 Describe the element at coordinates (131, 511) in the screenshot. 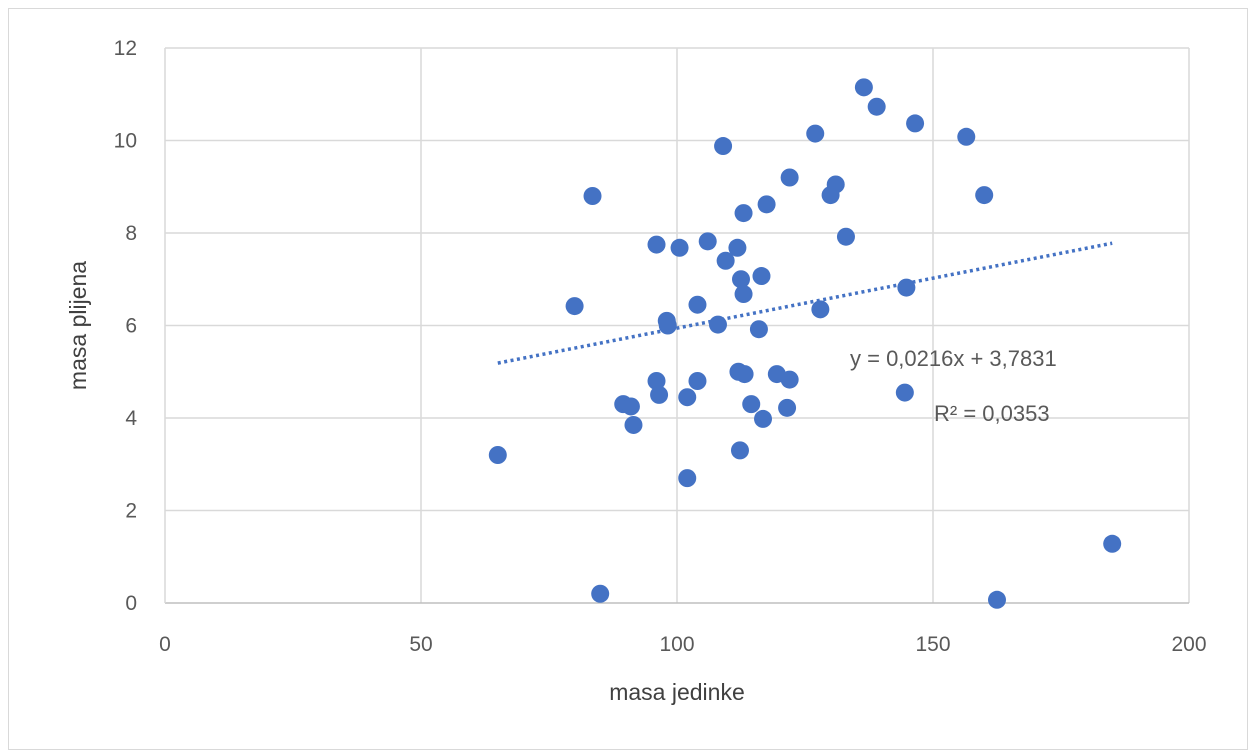

I see `y-tick-label: 2` at that location.